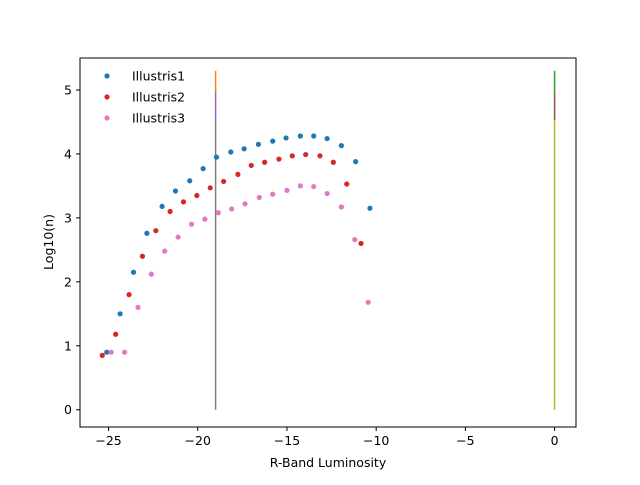  What do you see at coordinates (48, 242) in the screenshot?
I see `y-axis-label: Log10(n)` at bounding box center [48, 242].